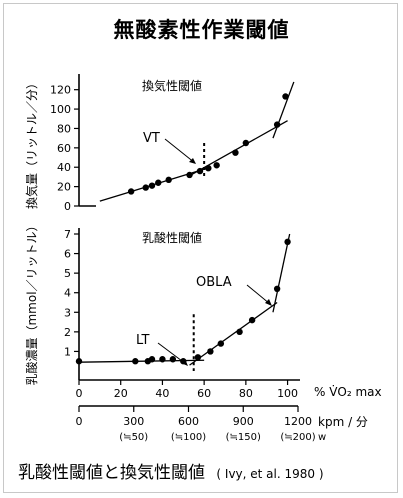 The image size is (403, 498). I want to click on lt-y-tick-label: 2, so click(67, 332).